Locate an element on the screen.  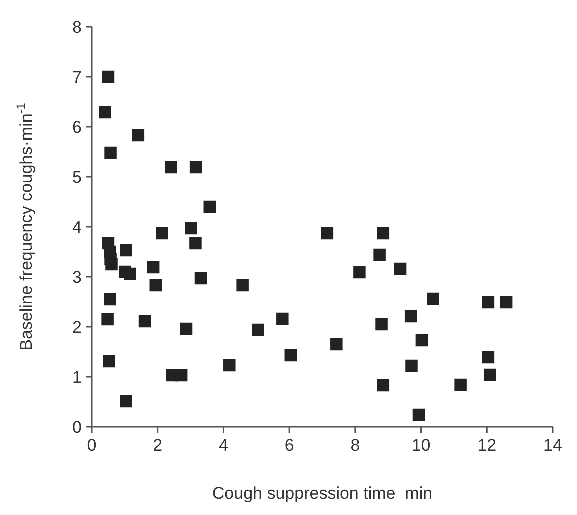
y-tick-label: 1 is located at coordinates (77, 377).